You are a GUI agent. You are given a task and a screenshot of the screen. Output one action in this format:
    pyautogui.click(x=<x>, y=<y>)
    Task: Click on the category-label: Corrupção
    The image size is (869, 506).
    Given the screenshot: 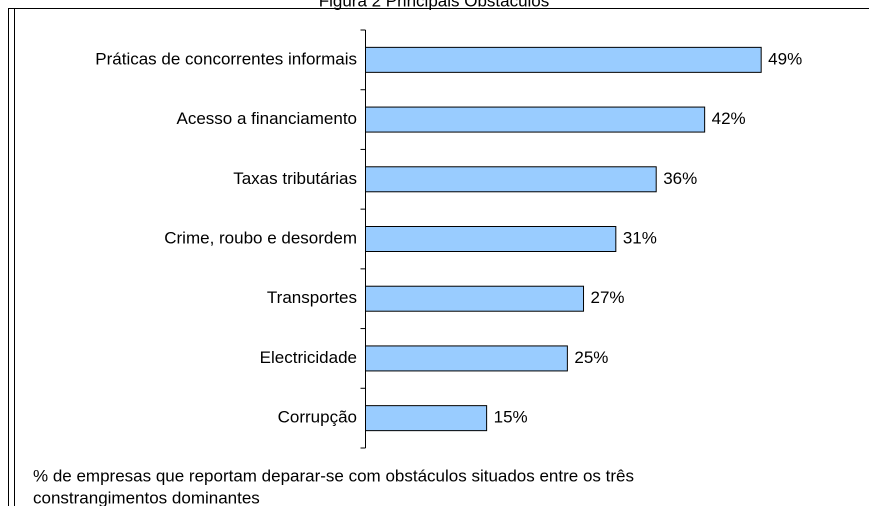 What is the action you would take?
    pyautogui.click(x=317, y=417)
    